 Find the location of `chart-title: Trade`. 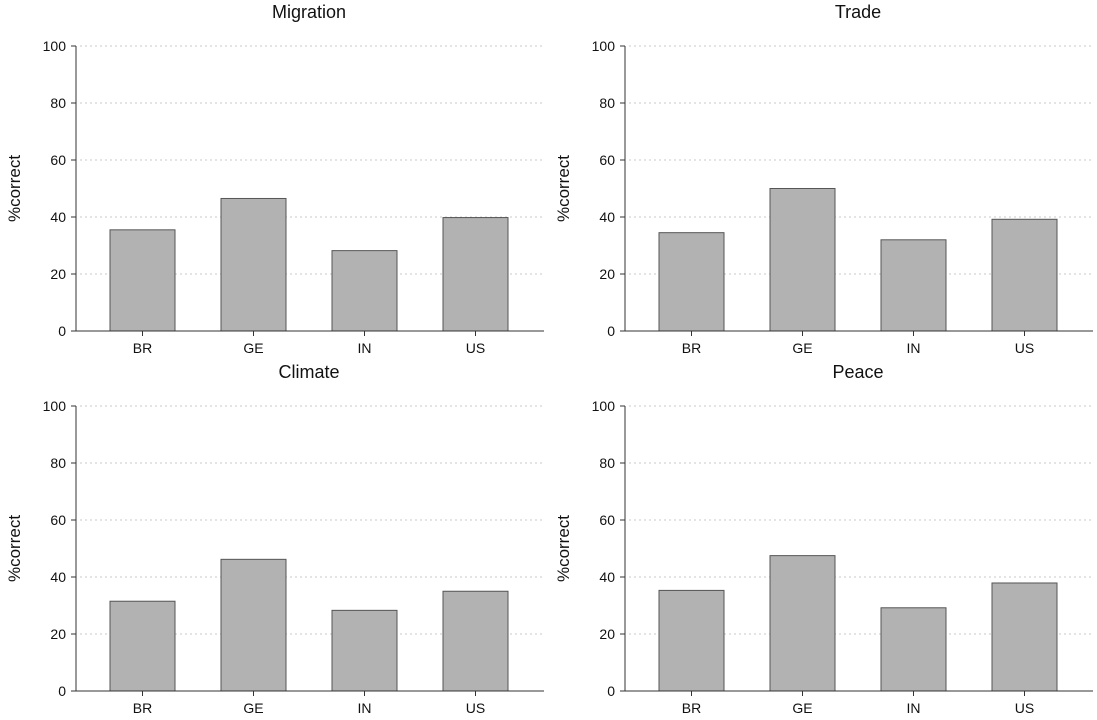

chart-title: Trade is located at coordinates (858, 12).